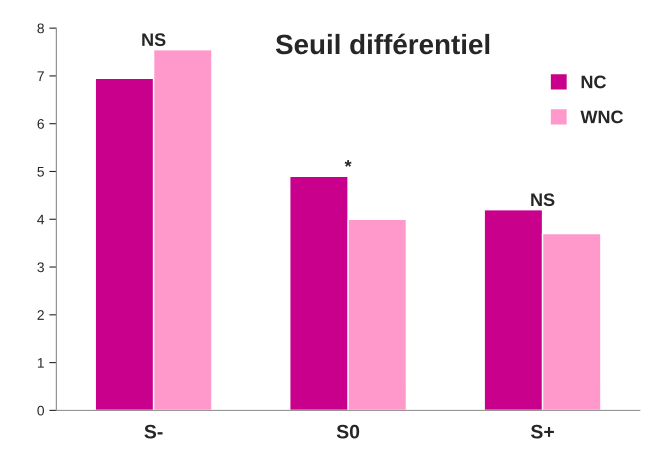  What do you see at coordinates (348, 163) in the screenshot?
I see `annotation: *` at bounding box center [348, 163].